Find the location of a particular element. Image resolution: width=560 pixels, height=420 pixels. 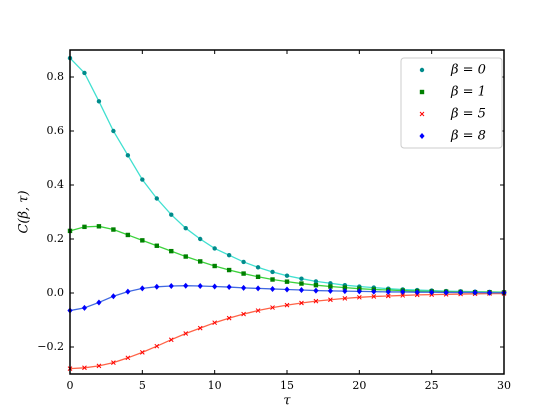

y-tick-label: 0.6 is located at coordinates (56, 130).